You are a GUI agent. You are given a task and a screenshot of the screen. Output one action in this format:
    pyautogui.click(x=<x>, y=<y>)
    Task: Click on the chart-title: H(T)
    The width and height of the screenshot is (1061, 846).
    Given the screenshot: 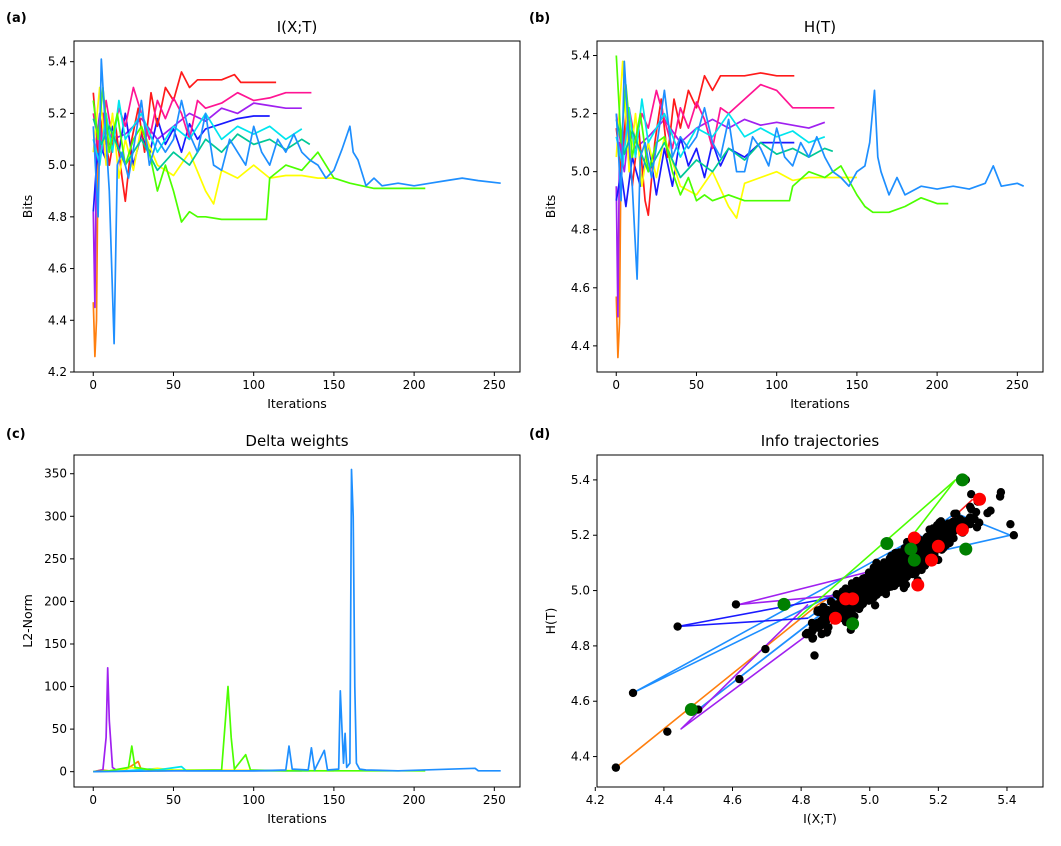 What is the action you would take?
    pyautogui.click(x=820, y=27)
    